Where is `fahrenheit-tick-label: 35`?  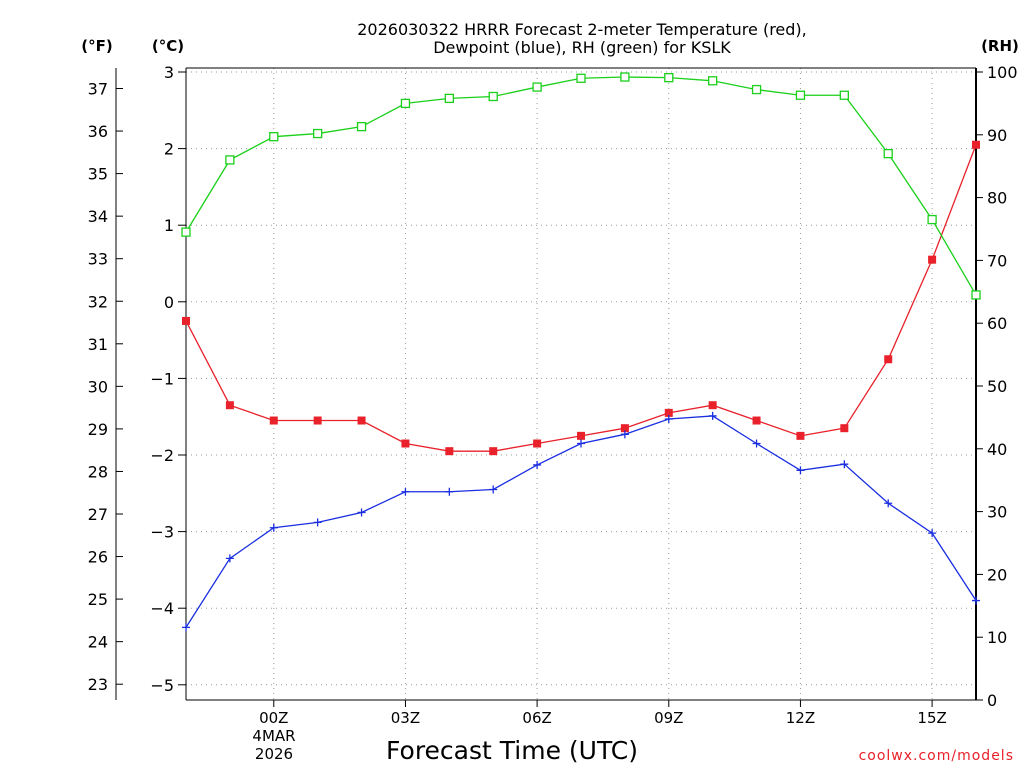 fahrenheit-tick-label: 35 is located at coordinates (98, 174).